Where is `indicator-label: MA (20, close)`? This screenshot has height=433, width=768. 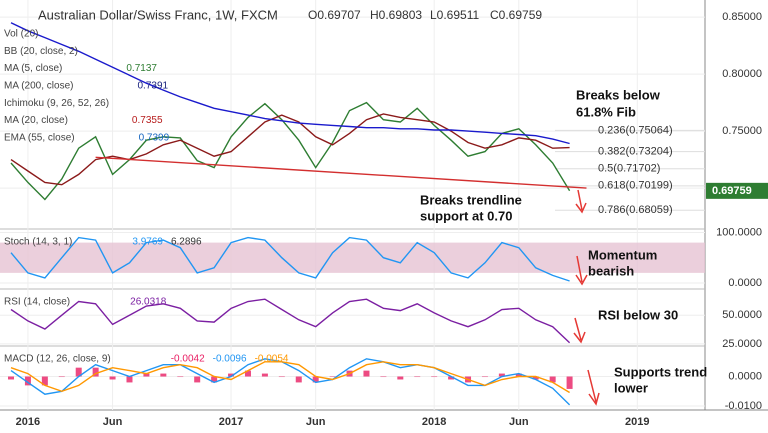 indicator-label: MA (20, close) is located at coordinates (36, 120).